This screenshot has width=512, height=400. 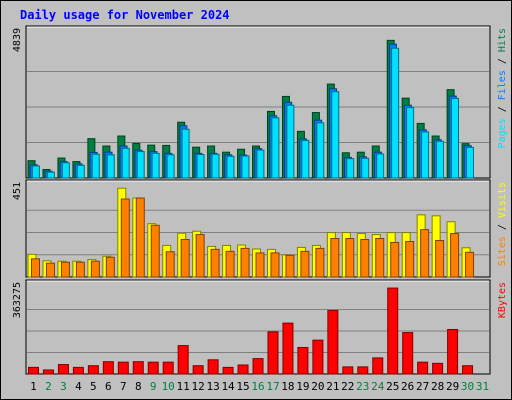 I want to click on chart-title: Daily usage for November 2024, so click(x=125, y=15).